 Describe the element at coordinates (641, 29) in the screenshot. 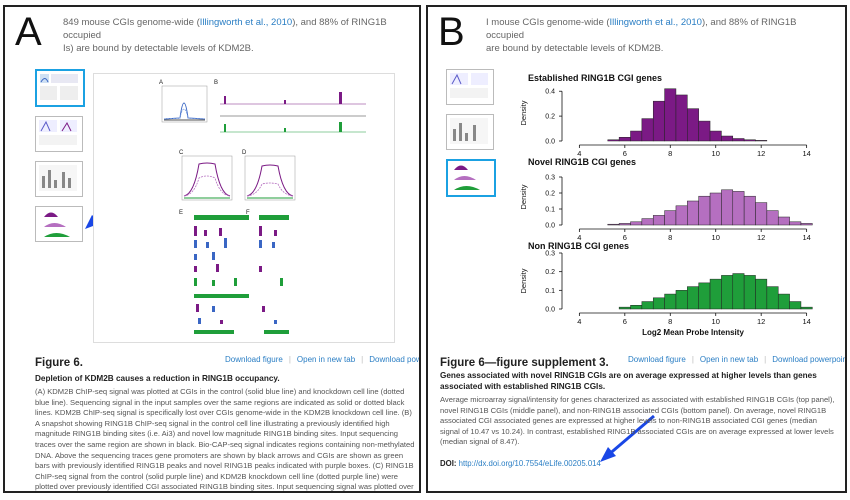

I see `article-text-b-post: ), and 88% of RING1B occupied` at that location.